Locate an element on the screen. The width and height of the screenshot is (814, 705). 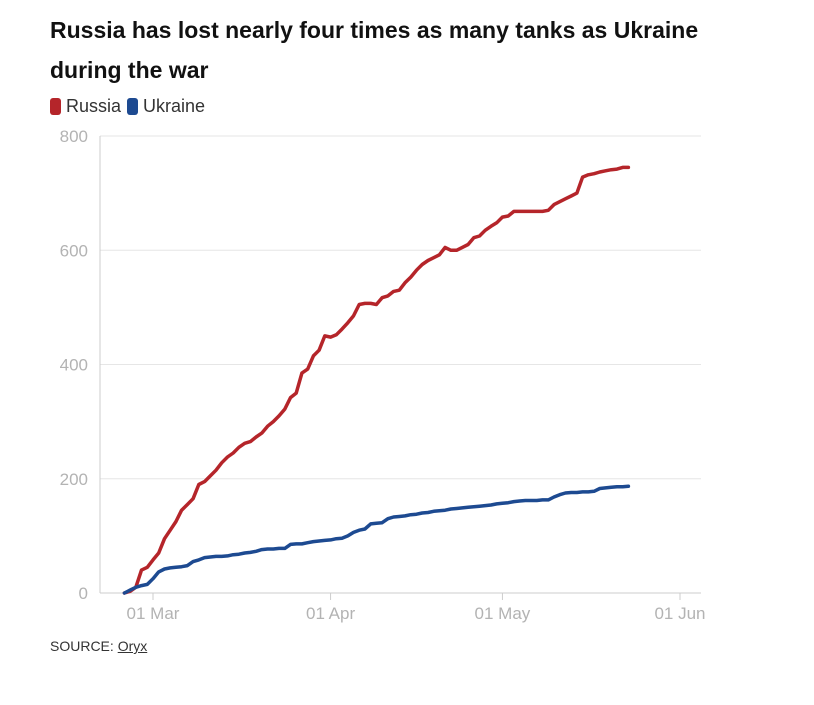
x-tick-label: 01 Mar is located at coordinates (153, 613).